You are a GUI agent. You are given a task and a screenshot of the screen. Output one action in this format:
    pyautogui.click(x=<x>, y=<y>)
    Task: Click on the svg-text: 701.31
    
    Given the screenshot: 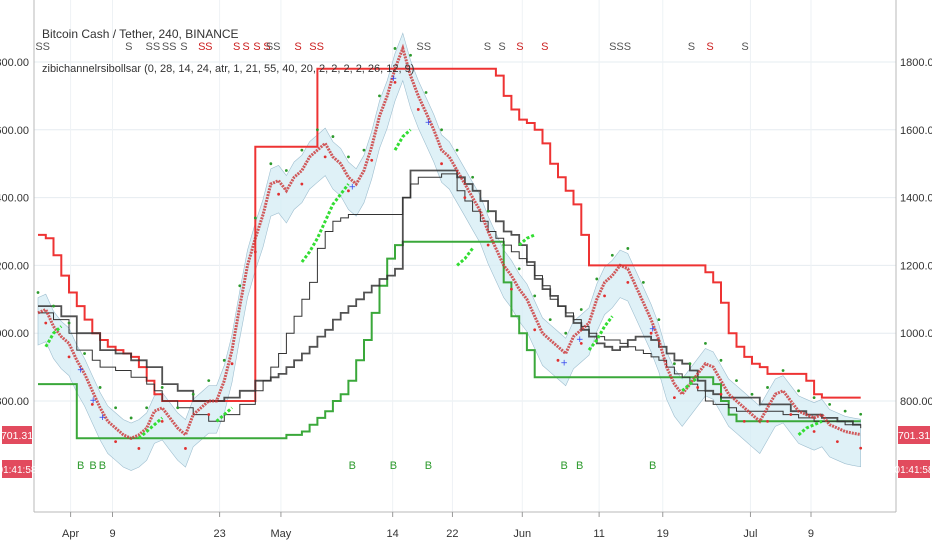 What is the action you would take?
    pyautogui.click(x=914, y=436)
    